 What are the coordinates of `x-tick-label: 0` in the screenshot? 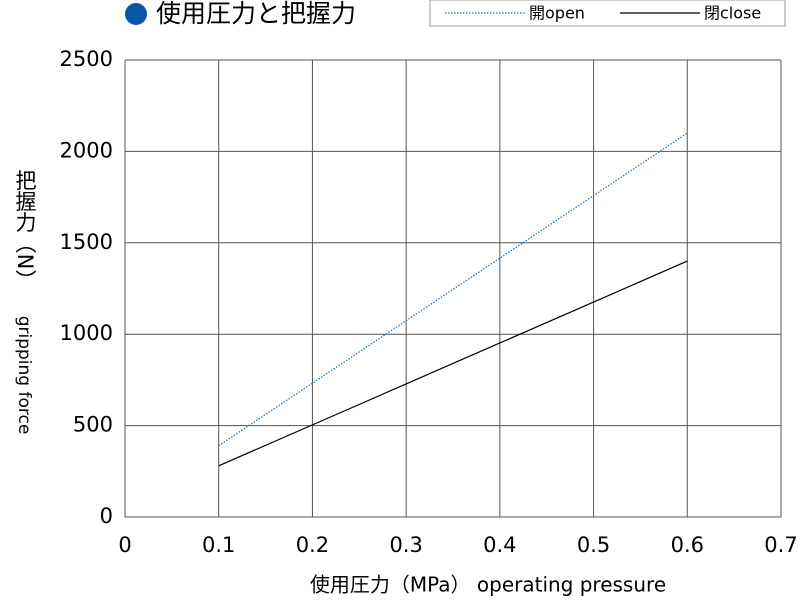 It's located at (124, 545).